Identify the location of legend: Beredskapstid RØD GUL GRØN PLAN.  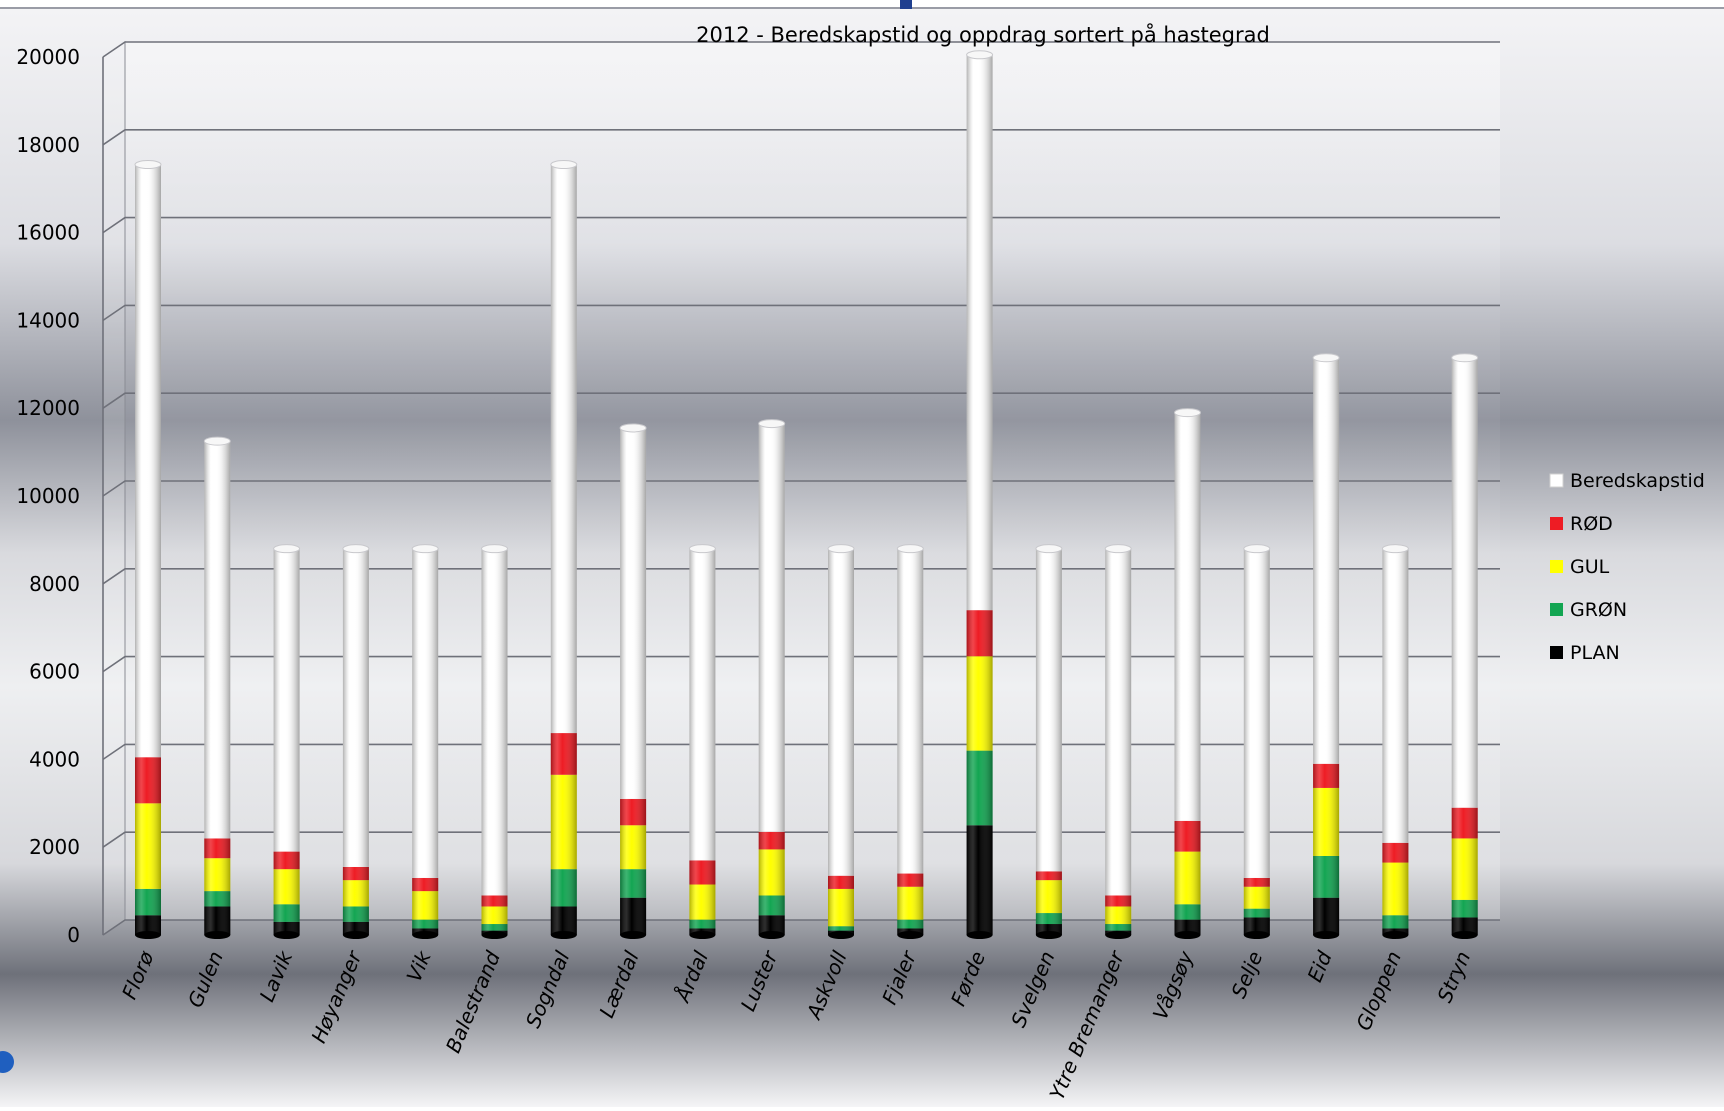
(1627, 567).